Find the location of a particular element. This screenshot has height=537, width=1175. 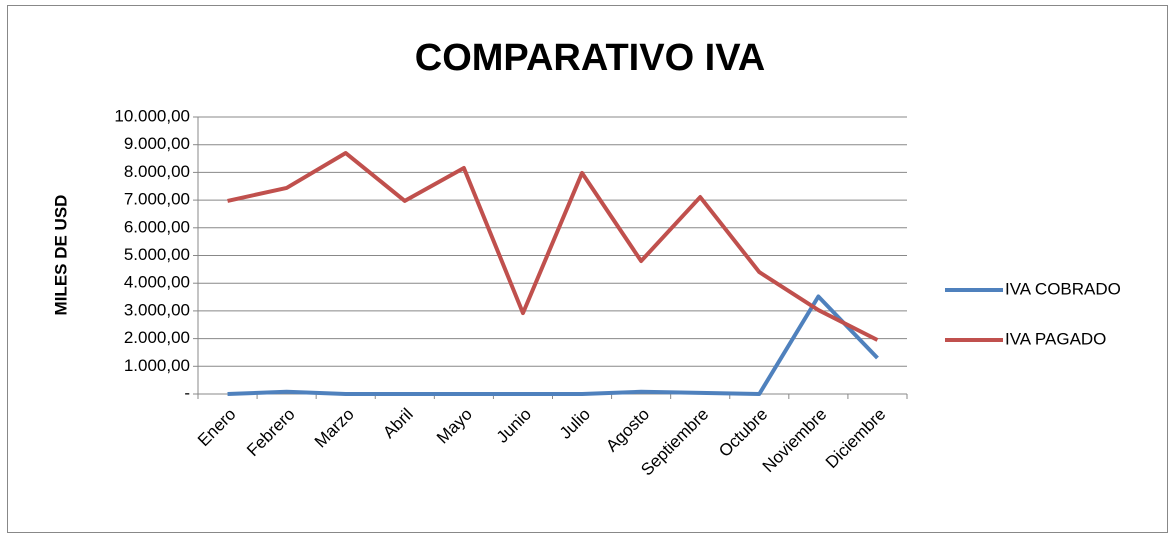

y-tick-label: 1.000,00 is located at coordinates (157, 365).